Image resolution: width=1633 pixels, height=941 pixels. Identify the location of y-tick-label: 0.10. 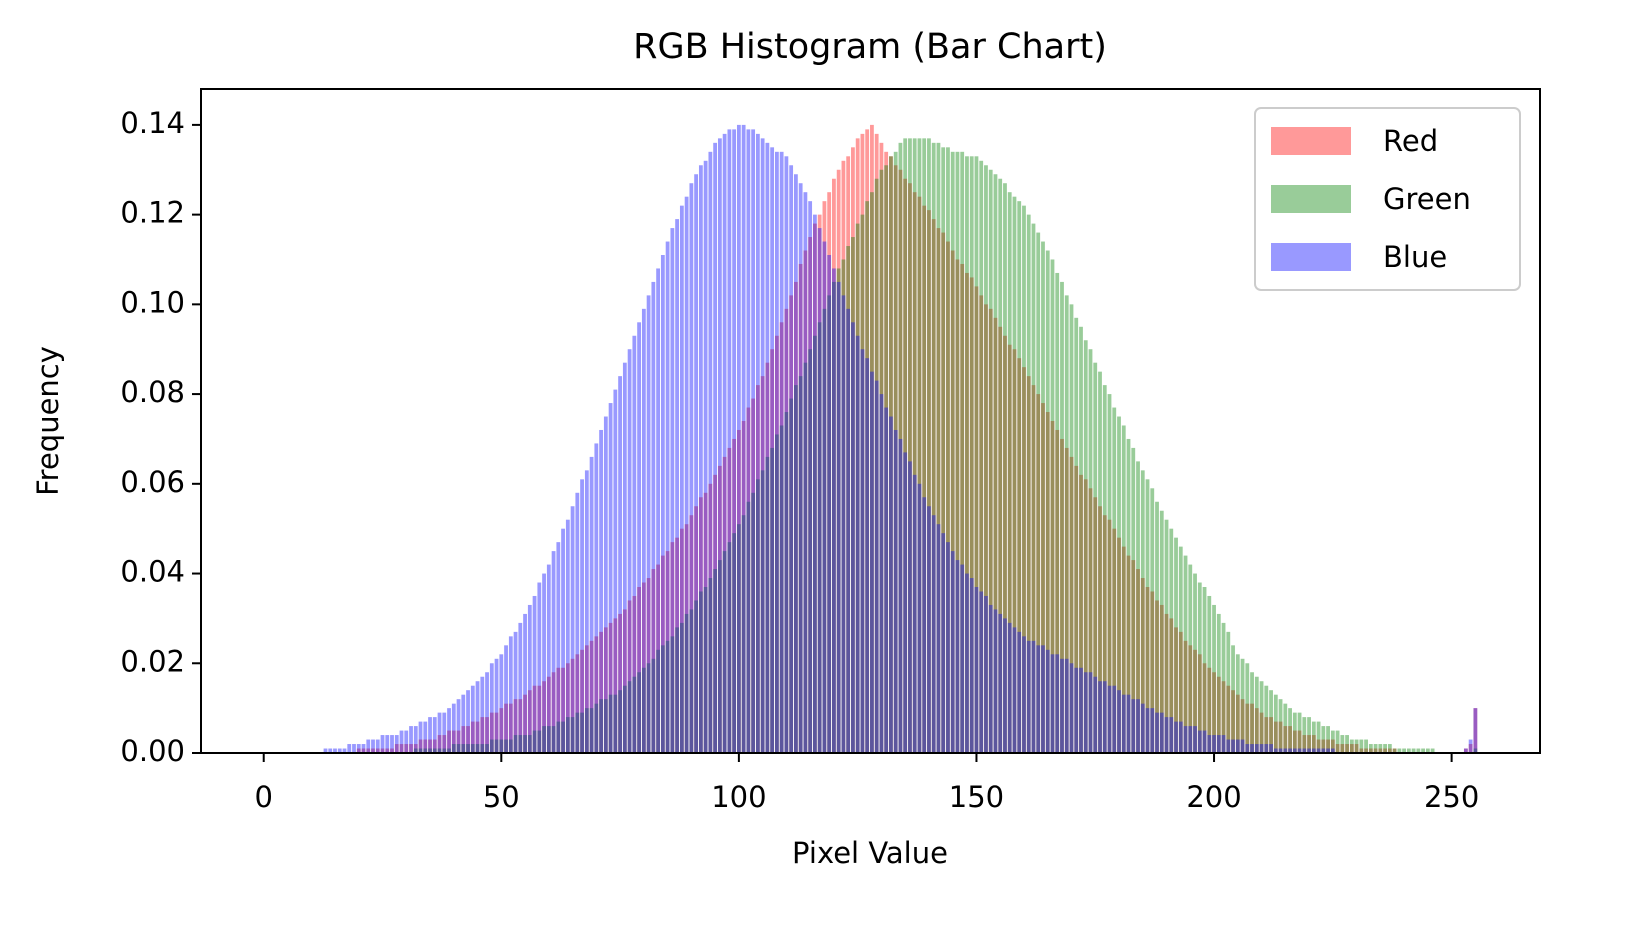
(152, 302).